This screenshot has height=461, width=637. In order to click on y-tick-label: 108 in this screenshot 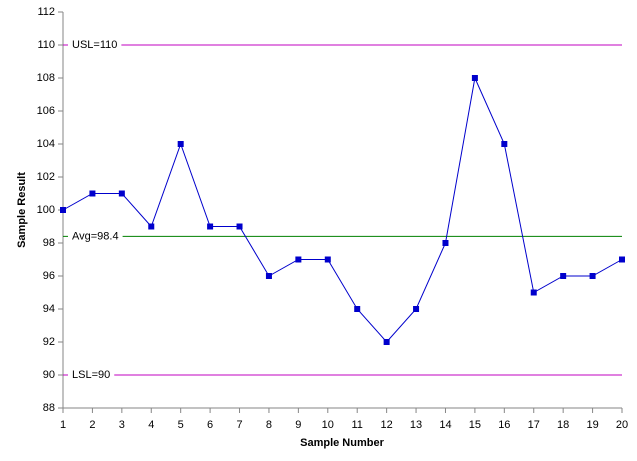, I will do `click(46, 78)`.